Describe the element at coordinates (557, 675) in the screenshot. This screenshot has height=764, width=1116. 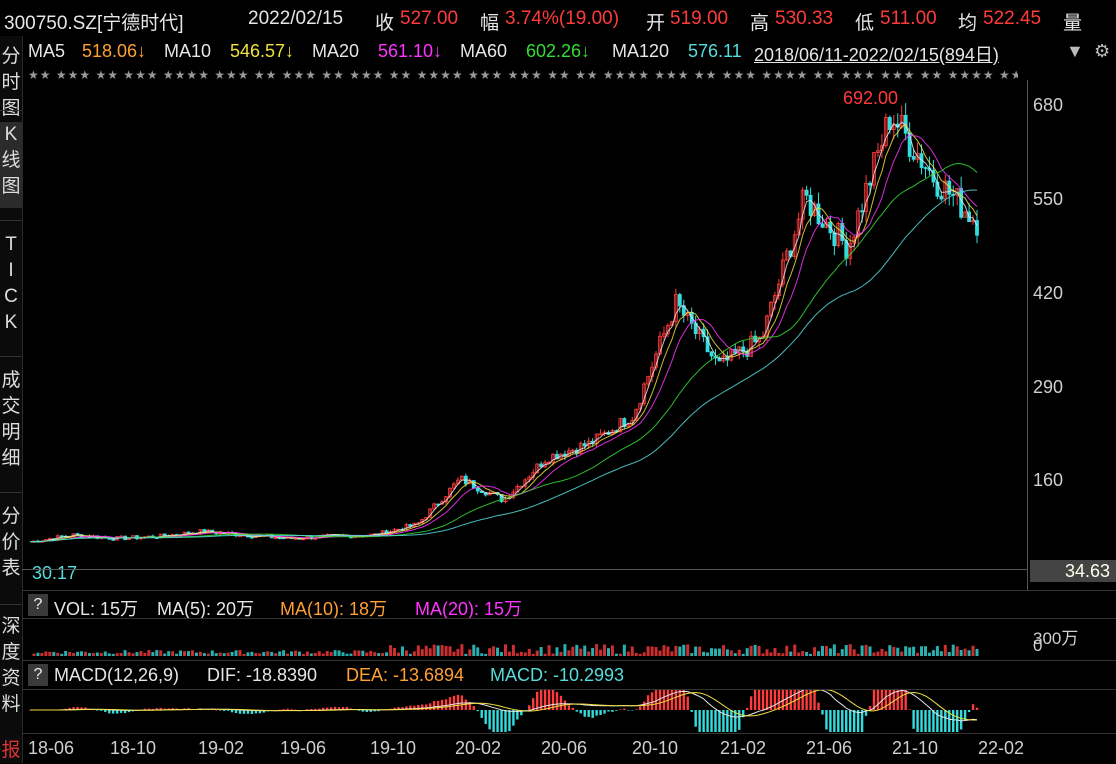
I see `macd-value: MACD: -10.2993` at that location.